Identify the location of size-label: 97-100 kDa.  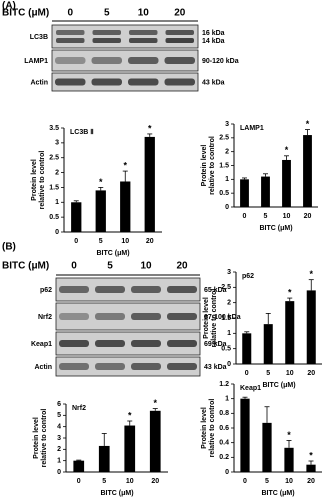
(222, 317).